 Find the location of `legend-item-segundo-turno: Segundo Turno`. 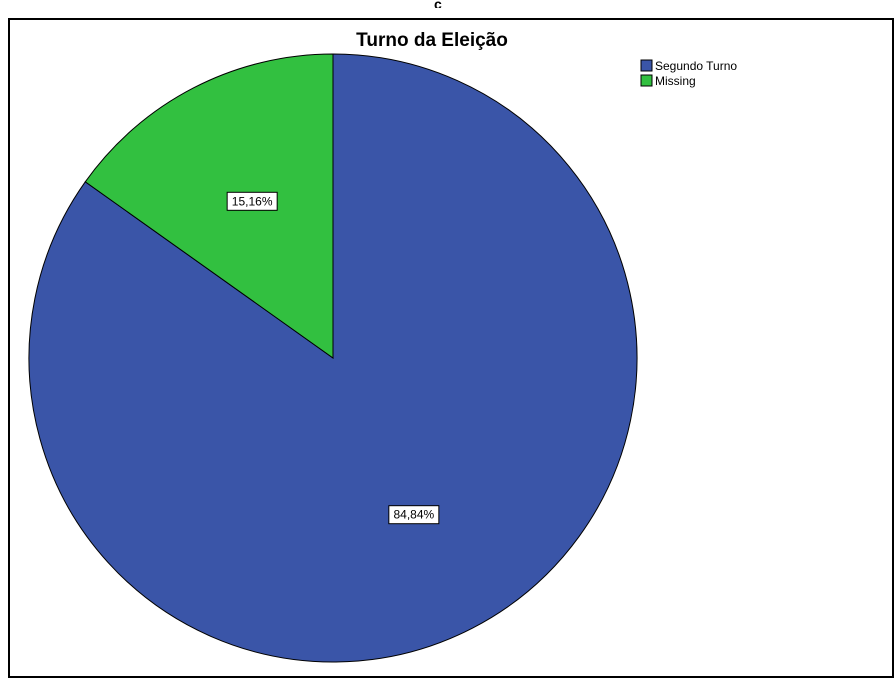

legend-item-segundo-turno: Segundo Turno is located at coordinates (688, 66).